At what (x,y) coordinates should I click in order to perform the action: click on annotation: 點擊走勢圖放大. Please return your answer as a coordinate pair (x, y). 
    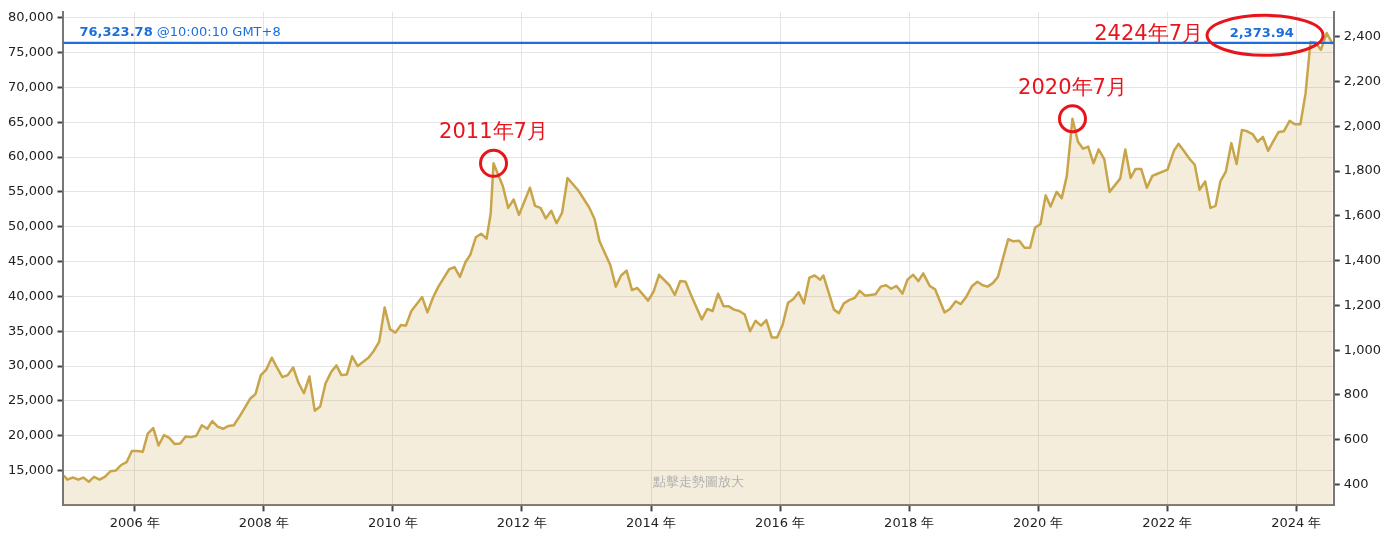
    Looking at the image, I should click on (698, 482).